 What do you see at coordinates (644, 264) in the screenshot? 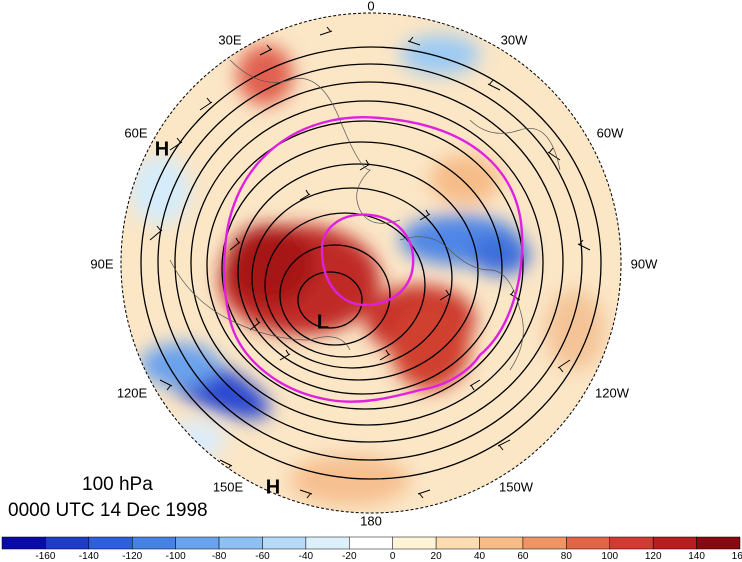
I see `lon-label-right: 90W` at bounding box center [644, 264].